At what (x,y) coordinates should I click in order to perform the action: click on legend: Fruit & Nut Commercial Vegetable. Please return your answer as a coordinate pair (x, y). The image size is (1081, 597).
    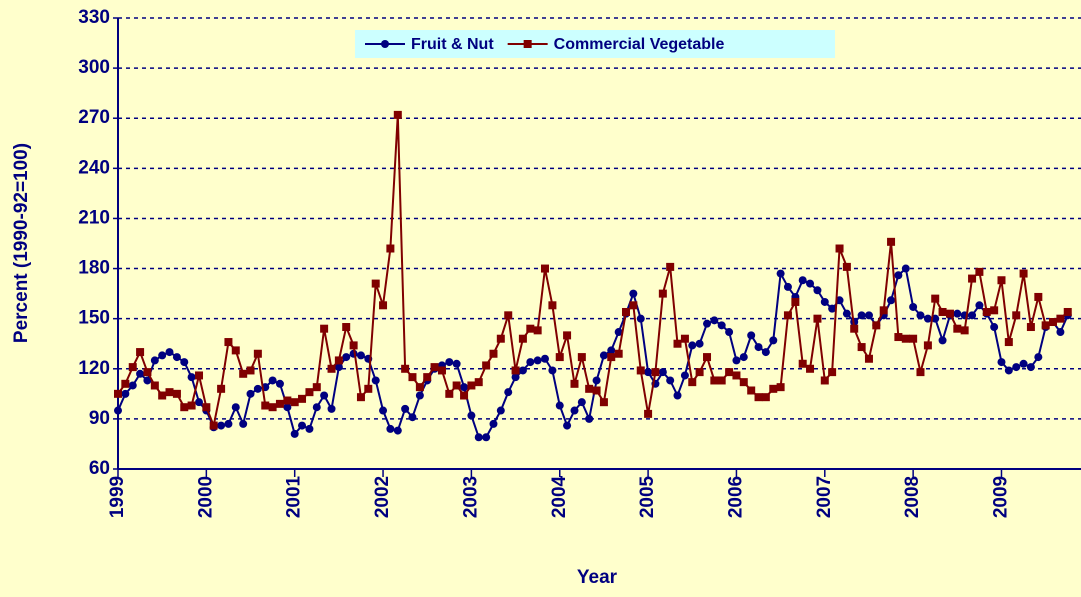
    Looking at the image, I should click on (595, 44).